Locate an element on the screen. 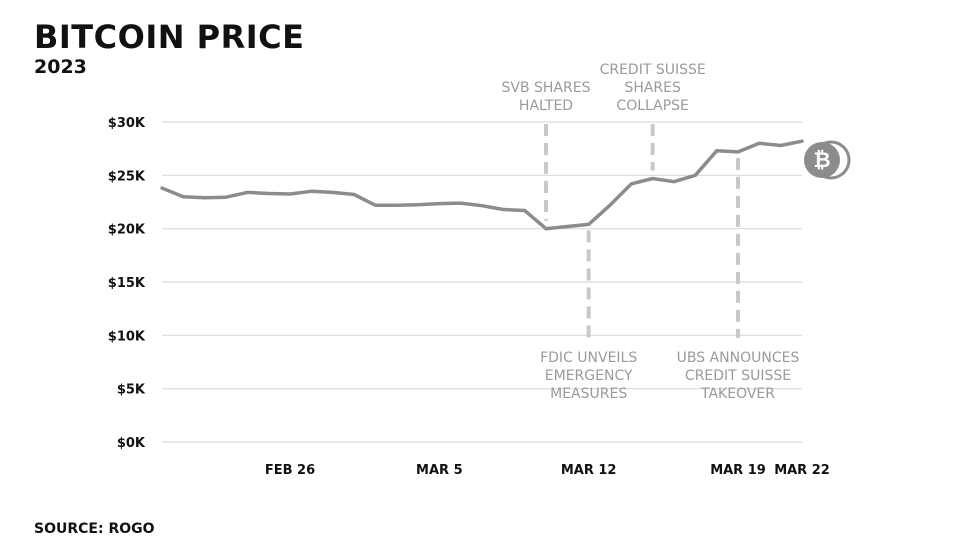 This screenshot has height=550, width=960. chart-subtitle: 2023 is located at coordinates (60, 67).